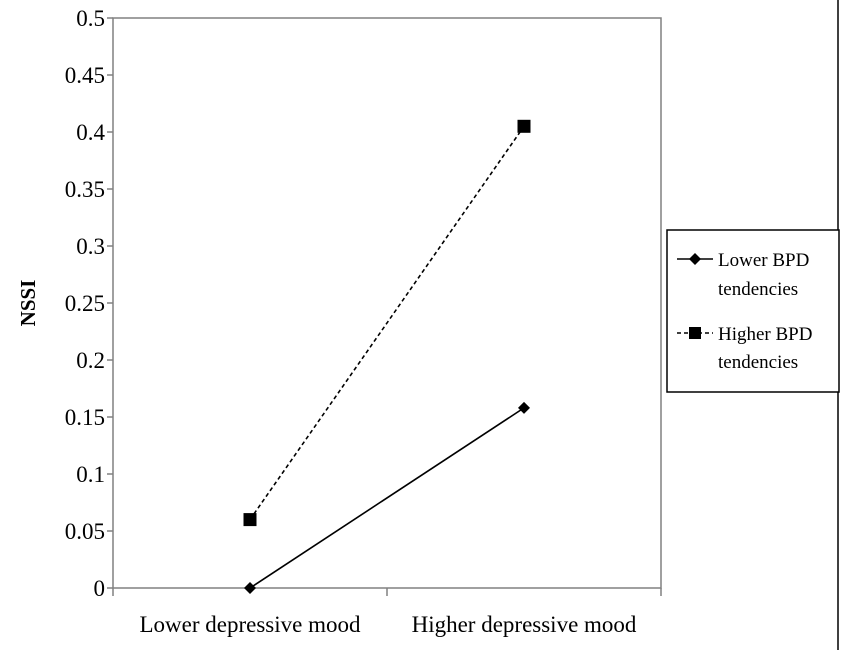 This screenshot has height=650, width=851. Describe the element at coordinates (90, 132) in the screenshot. I see `y-tick-label: 0.4` at that location.